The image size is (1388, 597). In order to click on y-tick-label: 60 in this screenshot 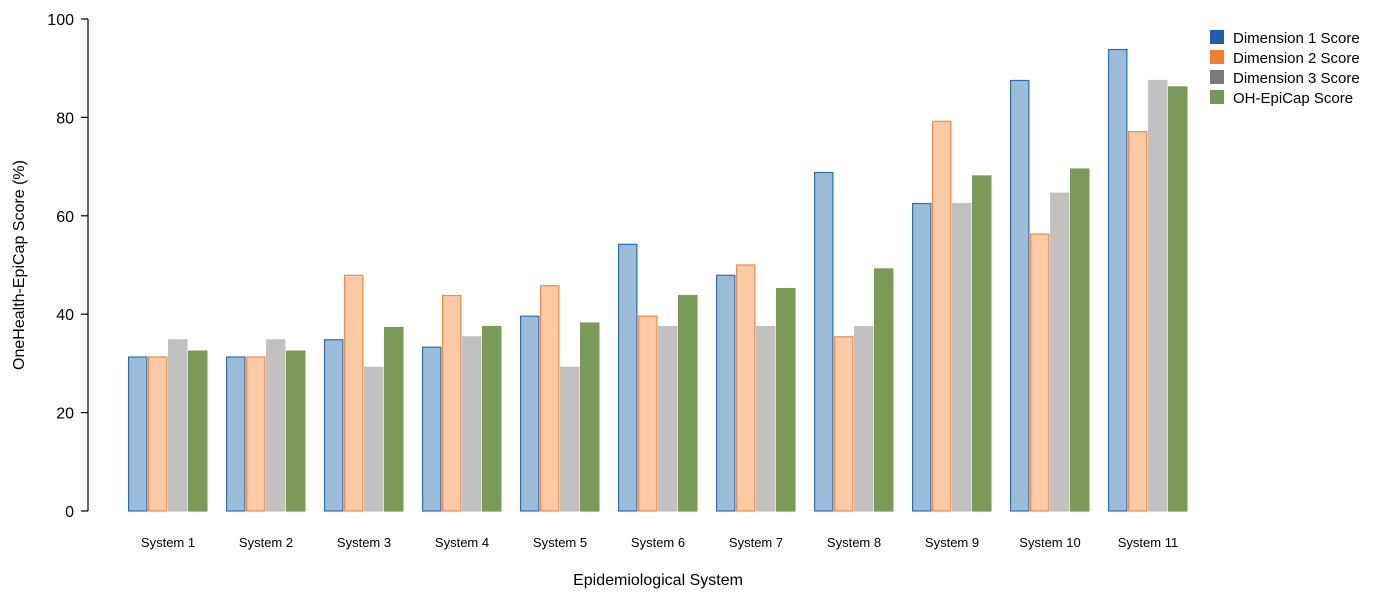, I will do `click(65, 217)`.